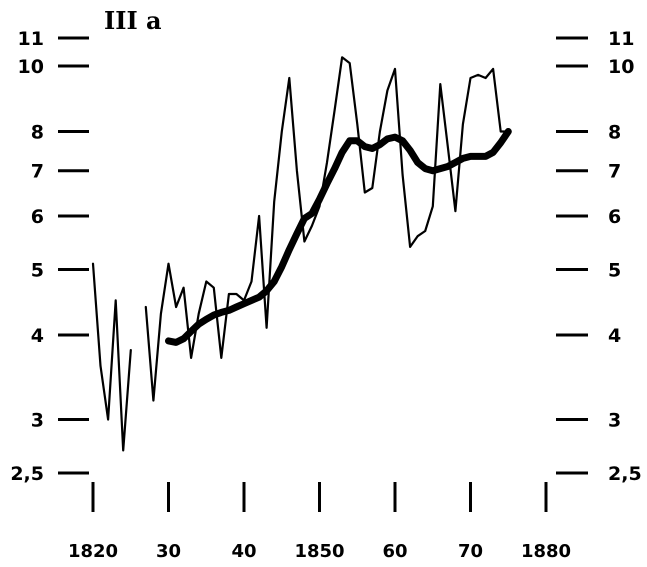  What do you see at coordinates (37, 132) in the screenshot?
I see `y-tick-label-left: 8` at bounding box center [37, 132].